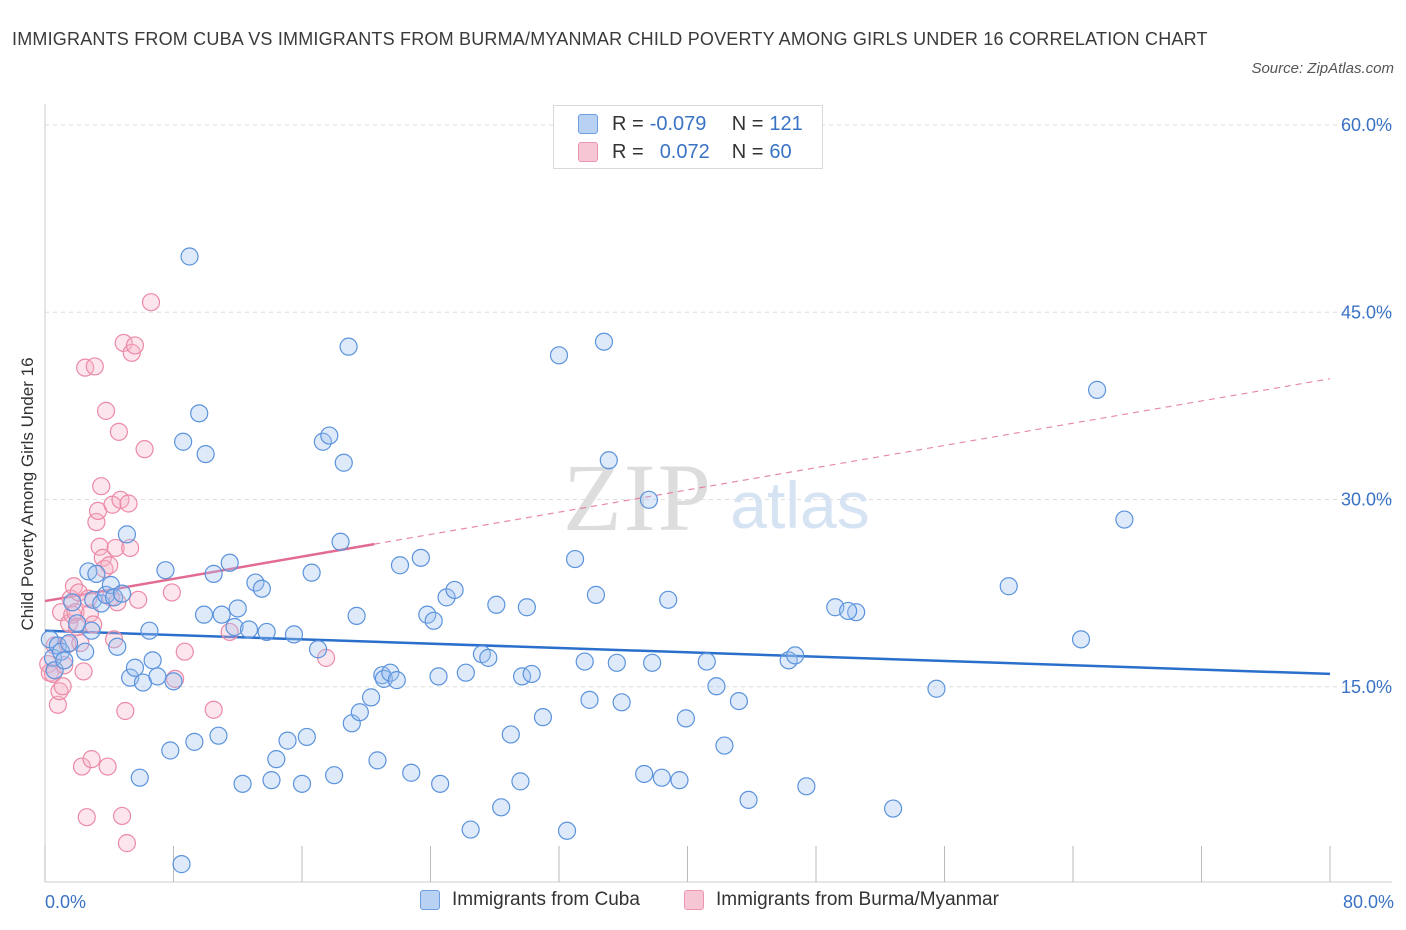 The image size is (1406, 930). I want to click on bottom-legend-swatch-burma, so click(694, 900).